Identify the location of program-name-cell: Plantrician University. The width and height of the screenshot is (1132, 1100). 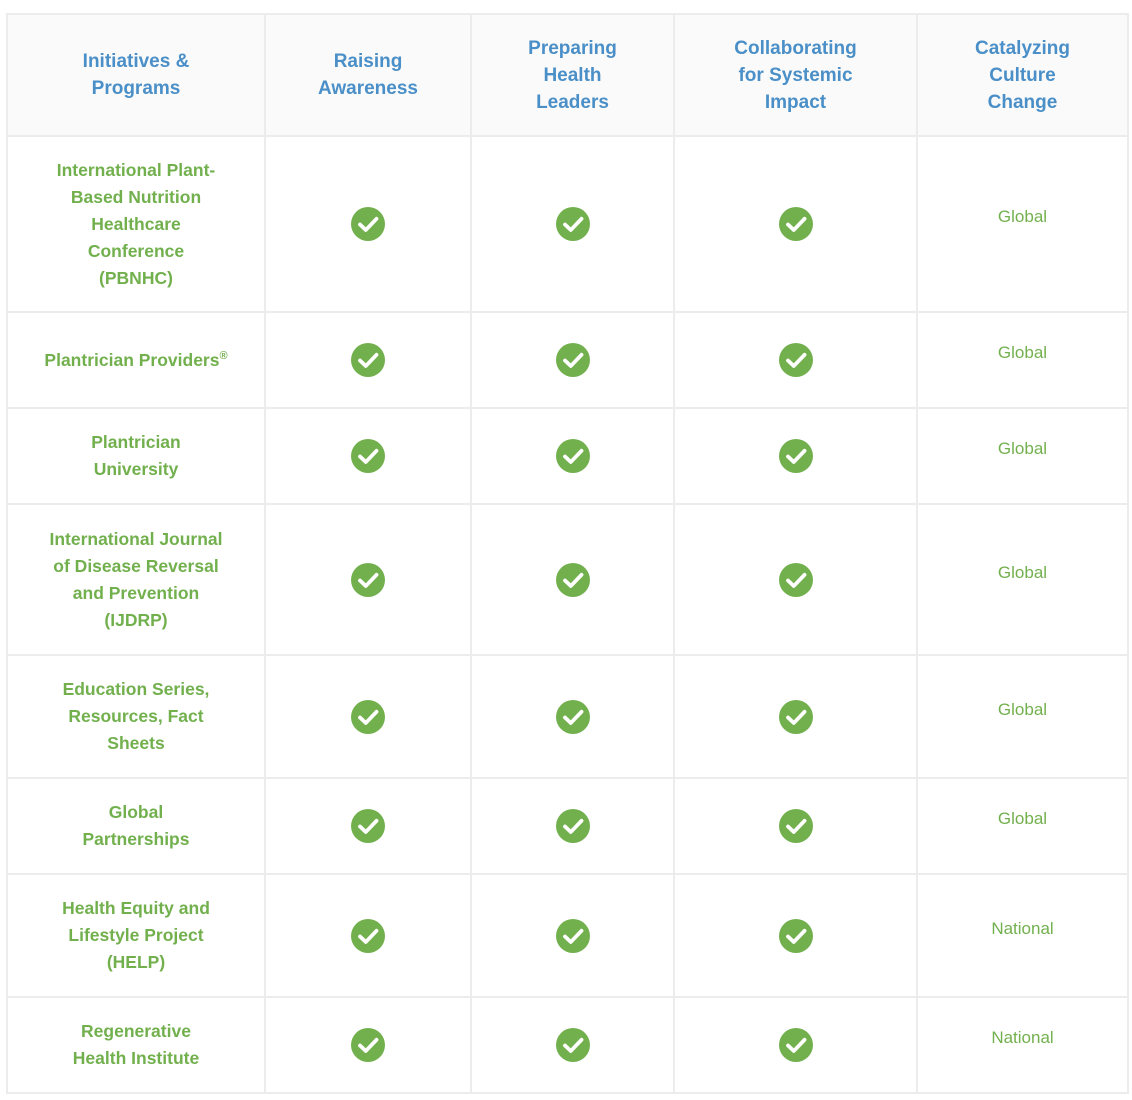
(136, 456).